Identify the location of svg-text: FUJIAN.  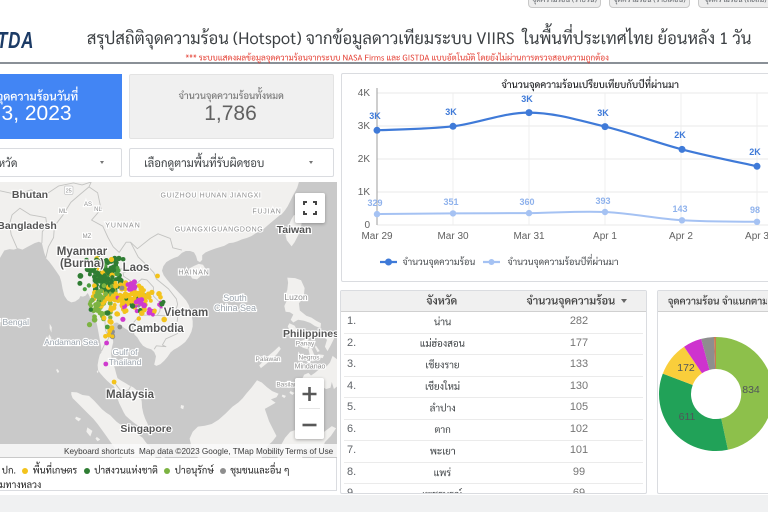
(266, 212).